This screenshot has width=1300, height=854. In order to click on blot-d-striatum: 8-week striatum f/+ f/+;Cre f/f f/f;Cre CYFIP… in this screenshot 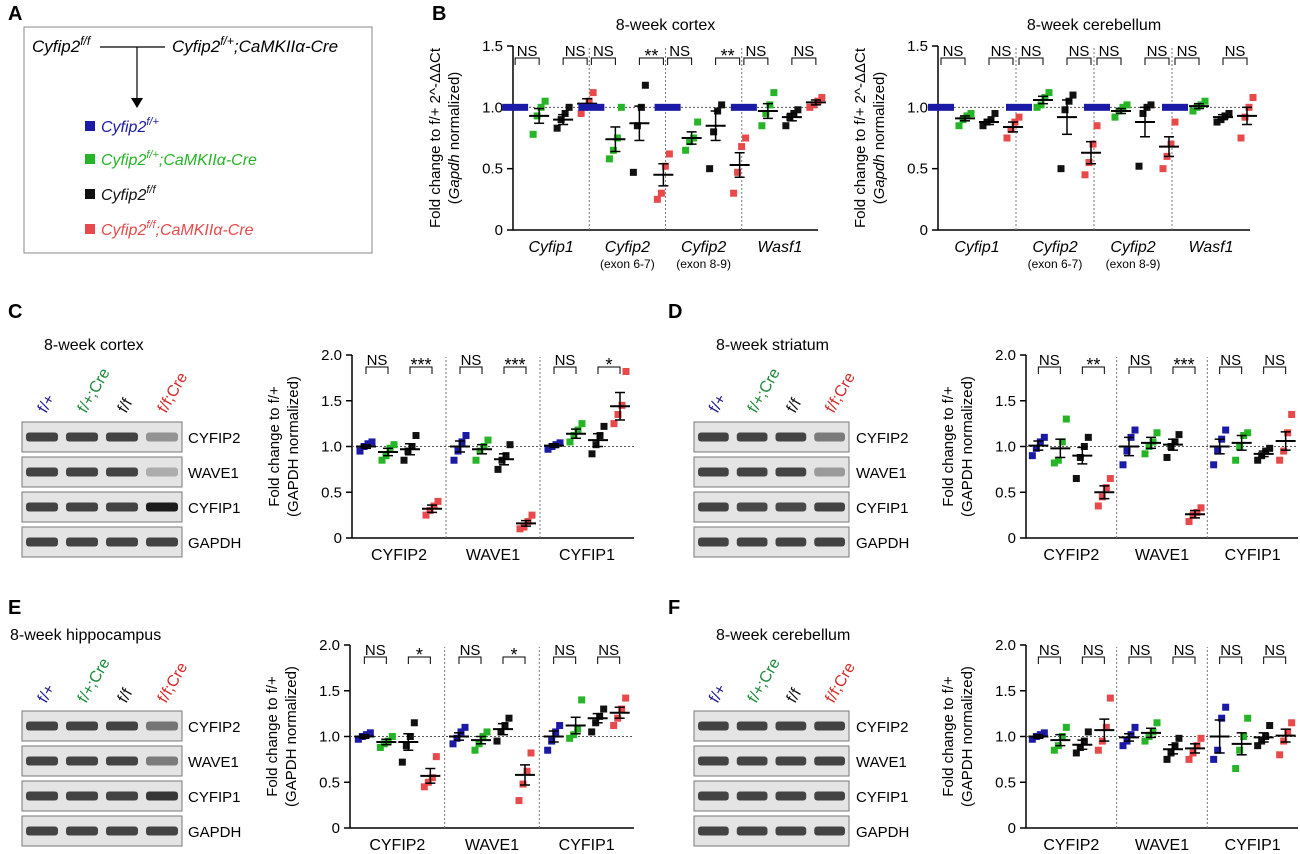, I will do `click(801, 447)`.